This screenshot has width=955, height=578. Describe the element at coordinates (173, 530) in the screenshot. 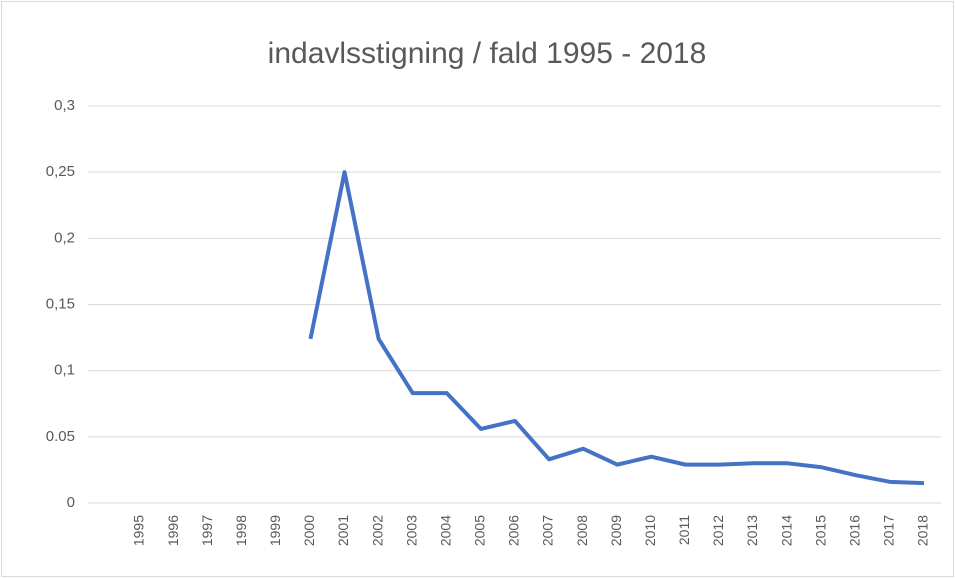

I see `x-tick-label: 1996` at that location.